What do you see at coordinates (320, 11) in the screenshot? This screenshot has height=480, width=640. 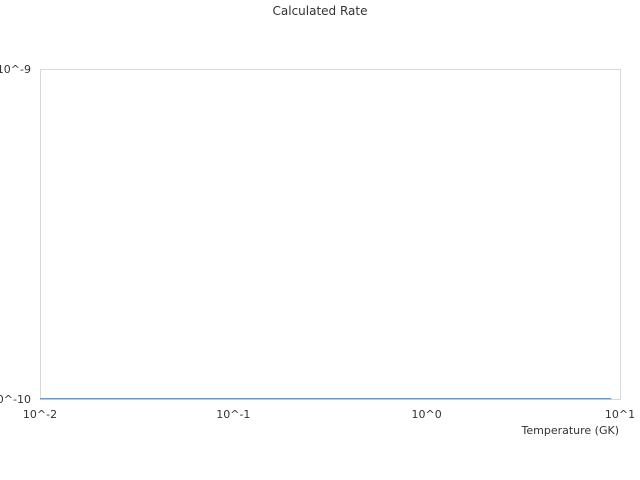 I see `chart-title: Calculated Rate` at bounding box center [320, 11].